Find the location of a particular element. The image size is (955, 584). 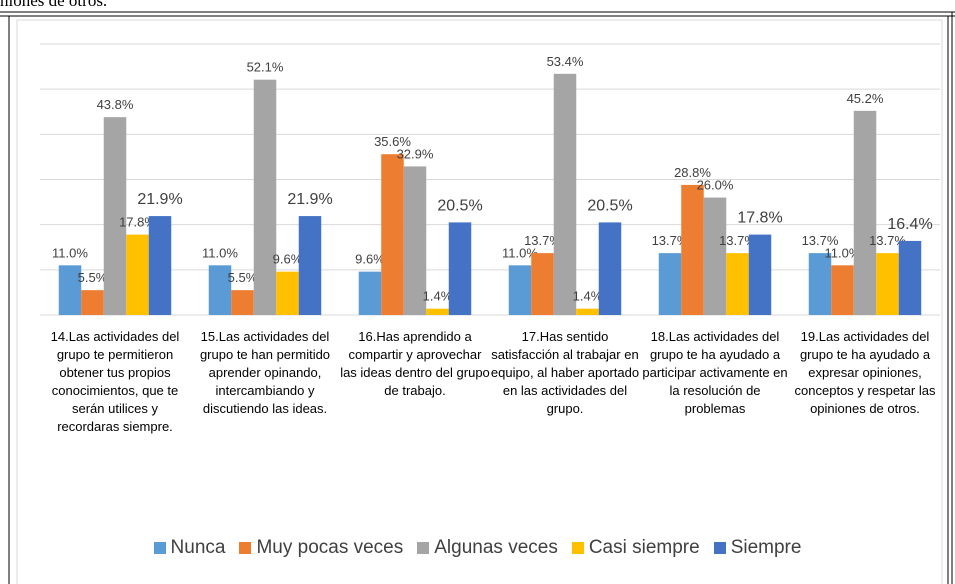

document-text: niones de otros. is located at coordinates (54, 5).